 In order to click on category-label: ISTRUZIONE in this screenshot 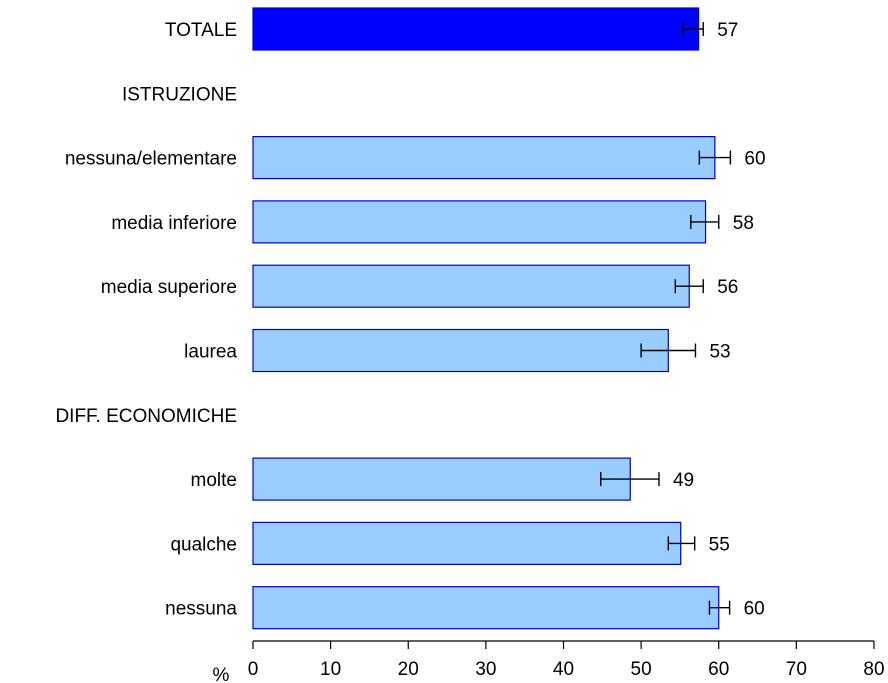, I will do `click(179, 94)`.